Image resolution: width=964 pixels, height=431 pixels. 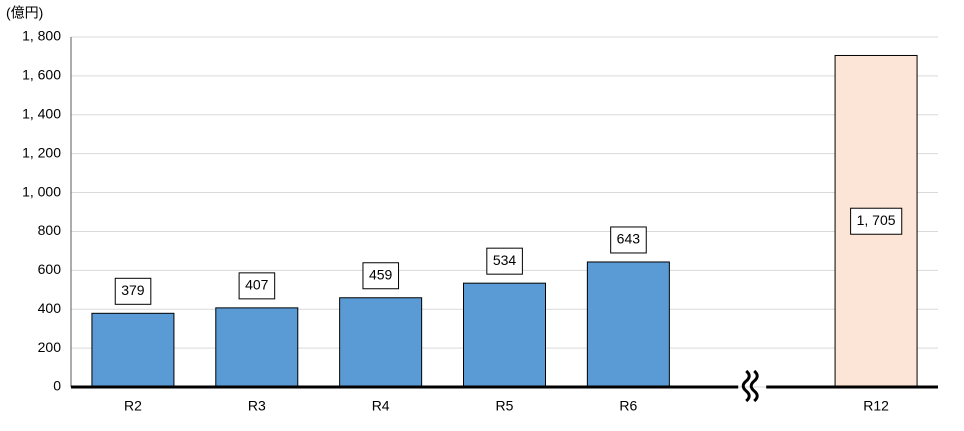 What do you see at coordinates (876, 406) in the screenshot?
I see `x-tick-label: R12` at bounding box center [876, 406].